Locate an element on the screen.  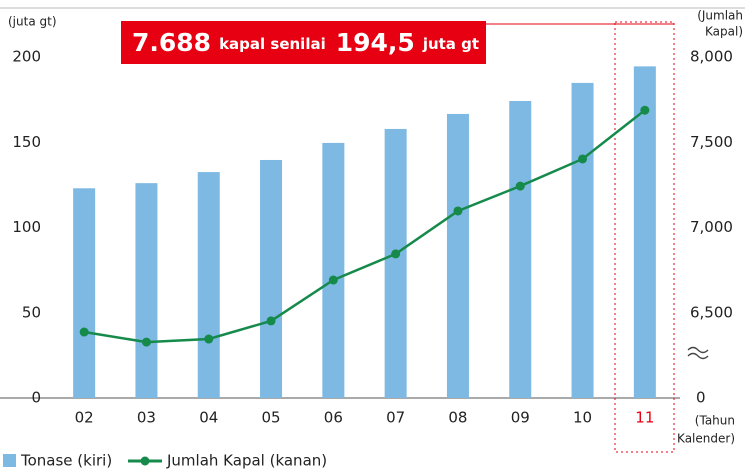
axis-break is located at coordinates (698, 353).